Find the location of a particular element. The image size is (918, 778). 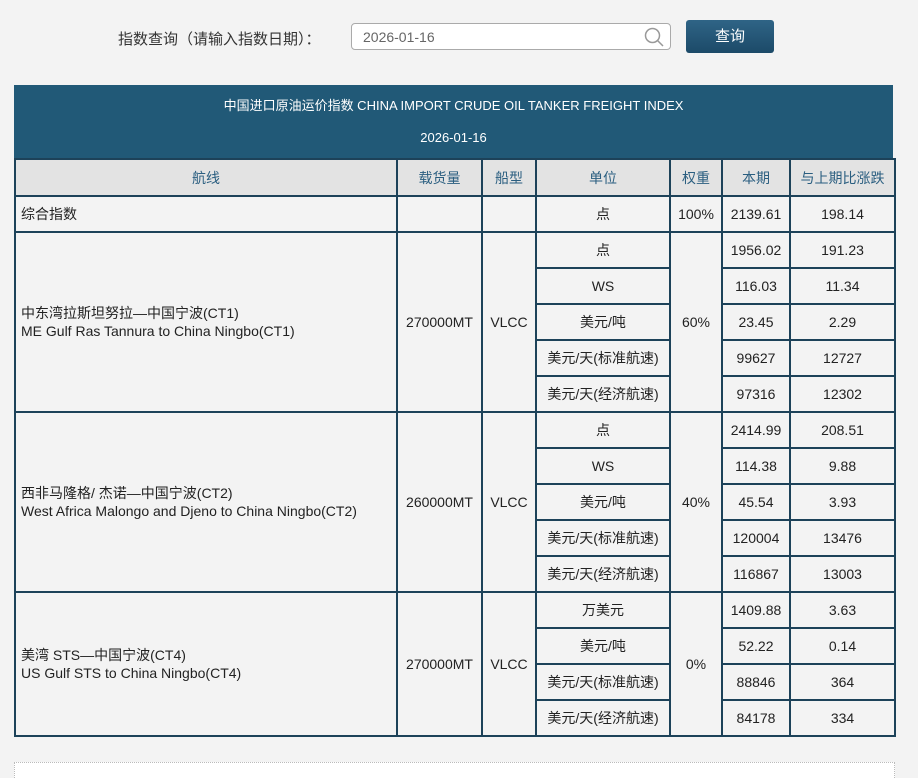

table-row: WS 116.03 11.34 is located at coordinates (455, 286).